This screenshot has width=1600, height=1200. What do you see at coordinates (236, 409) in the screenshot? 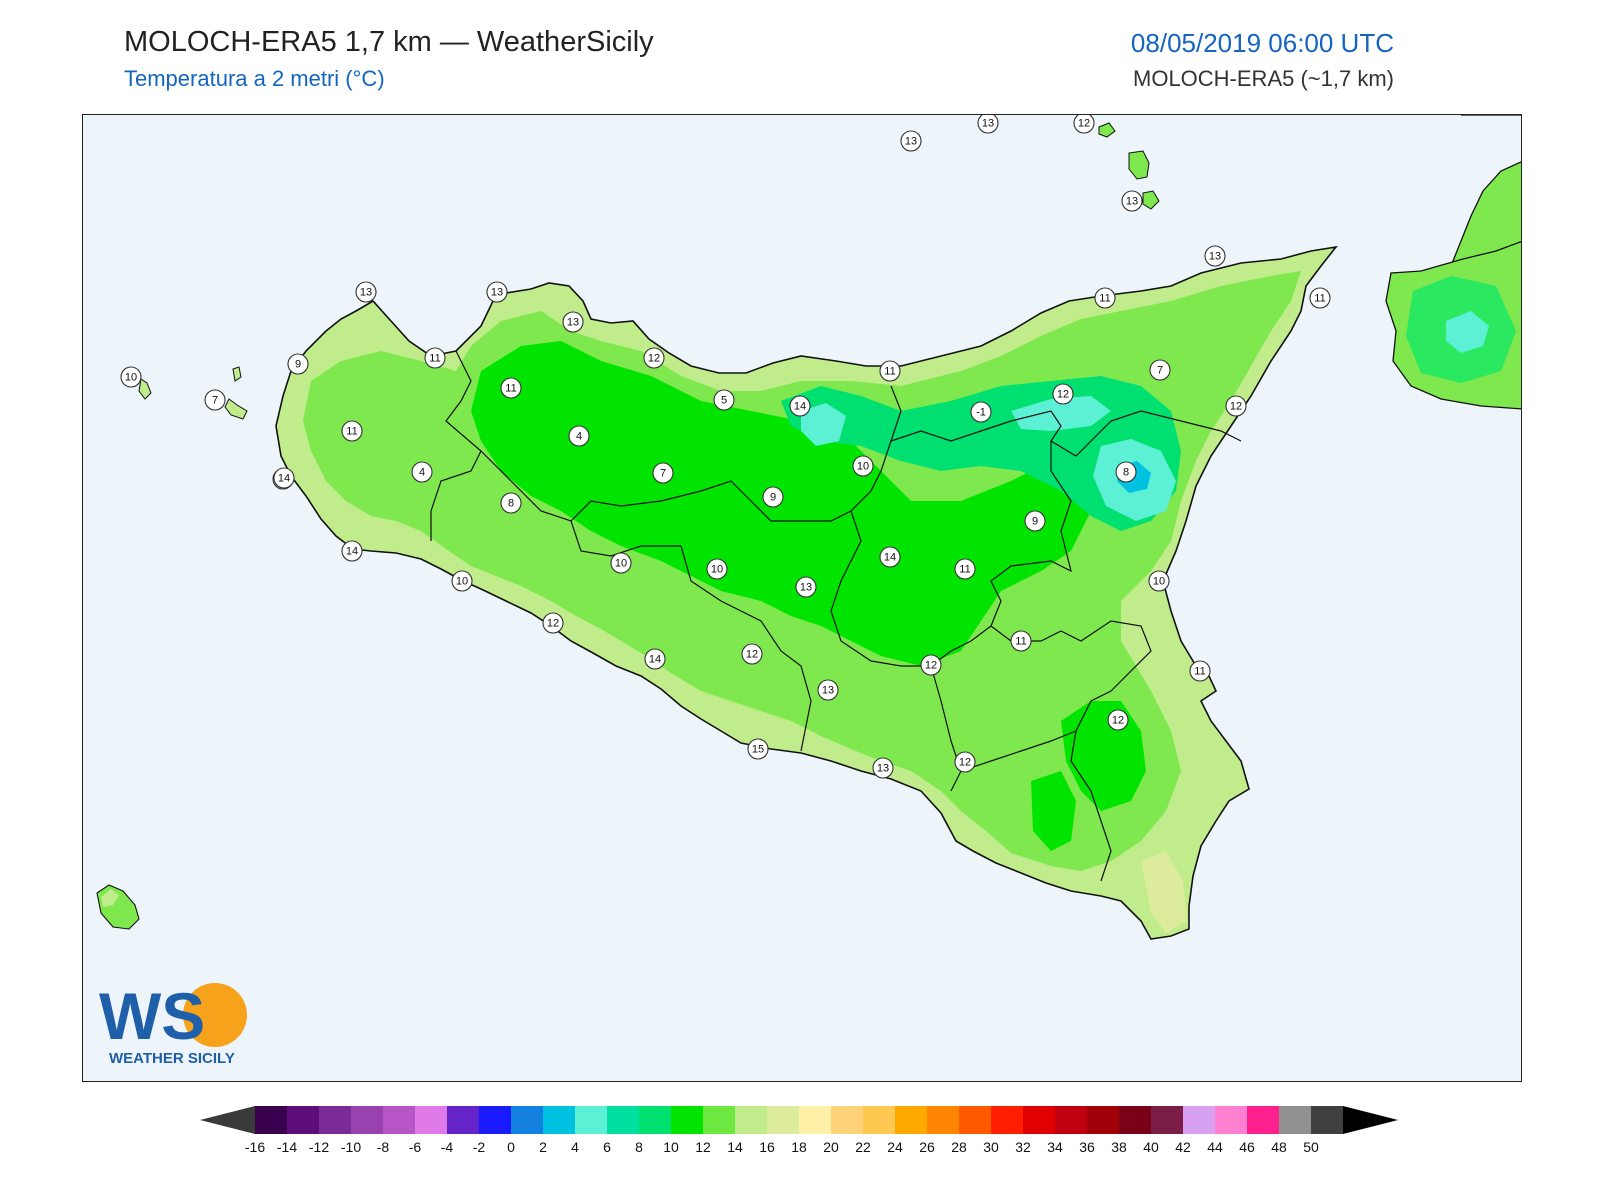
I see `island-favignana` at bounding box center [236, 409].